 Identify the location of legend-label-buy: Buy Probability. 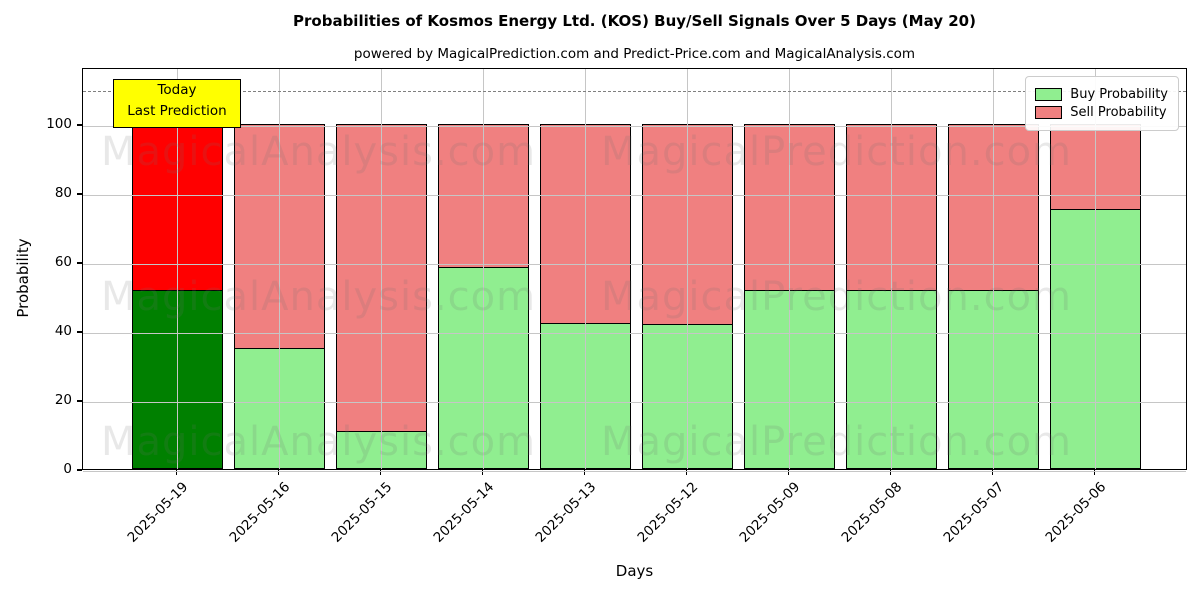
(1119, 94).